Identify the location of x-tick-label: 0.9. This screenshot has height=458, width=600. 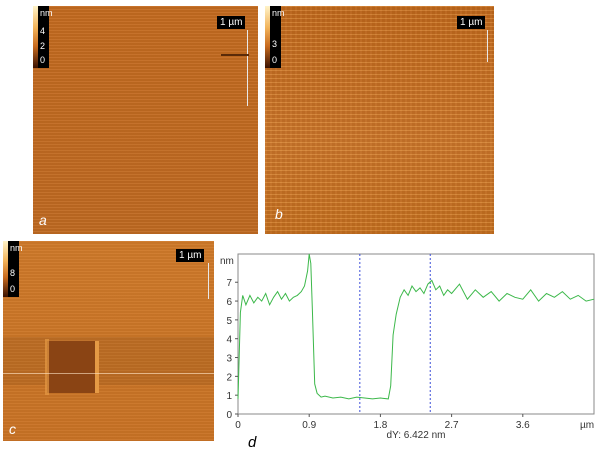
(309, 425).